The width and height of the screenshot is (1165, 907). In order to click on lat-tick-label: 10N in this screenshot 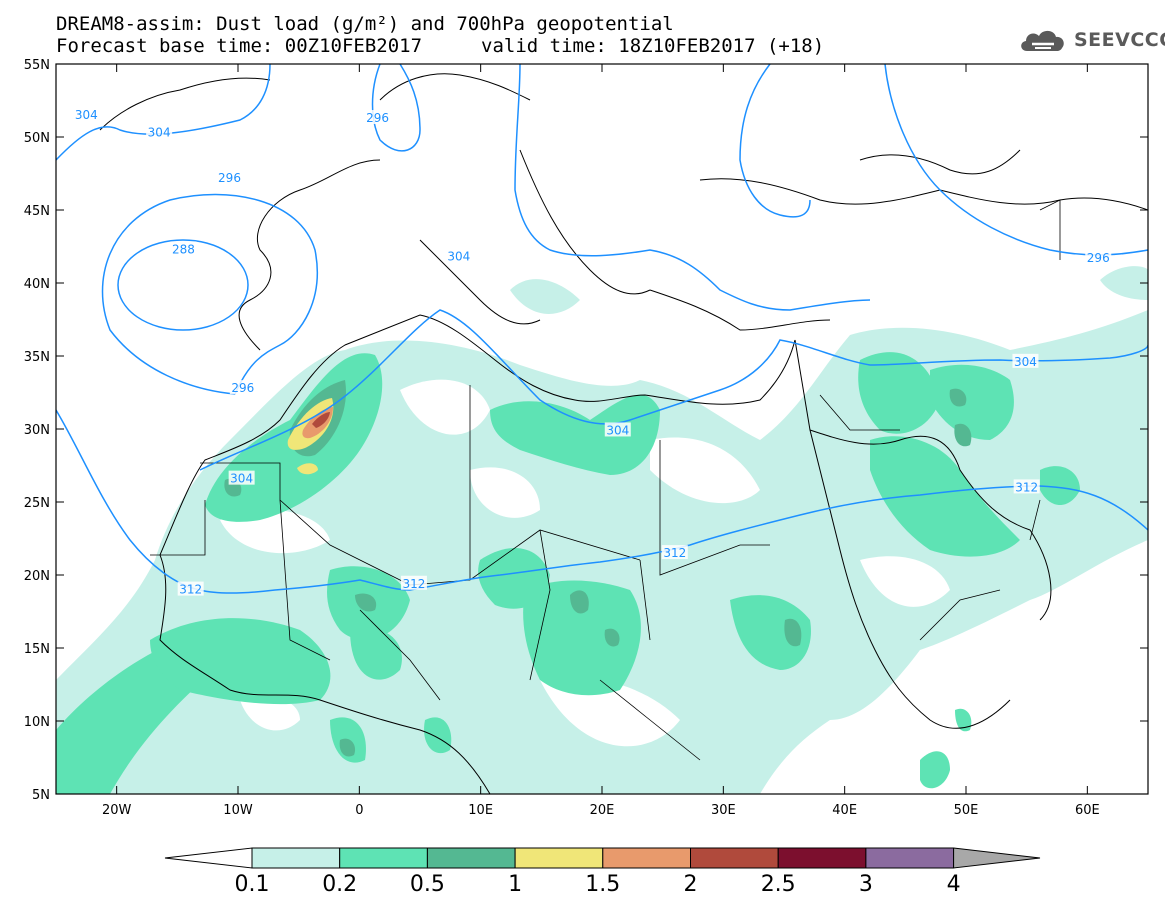, I will do `click(37, 722)`.